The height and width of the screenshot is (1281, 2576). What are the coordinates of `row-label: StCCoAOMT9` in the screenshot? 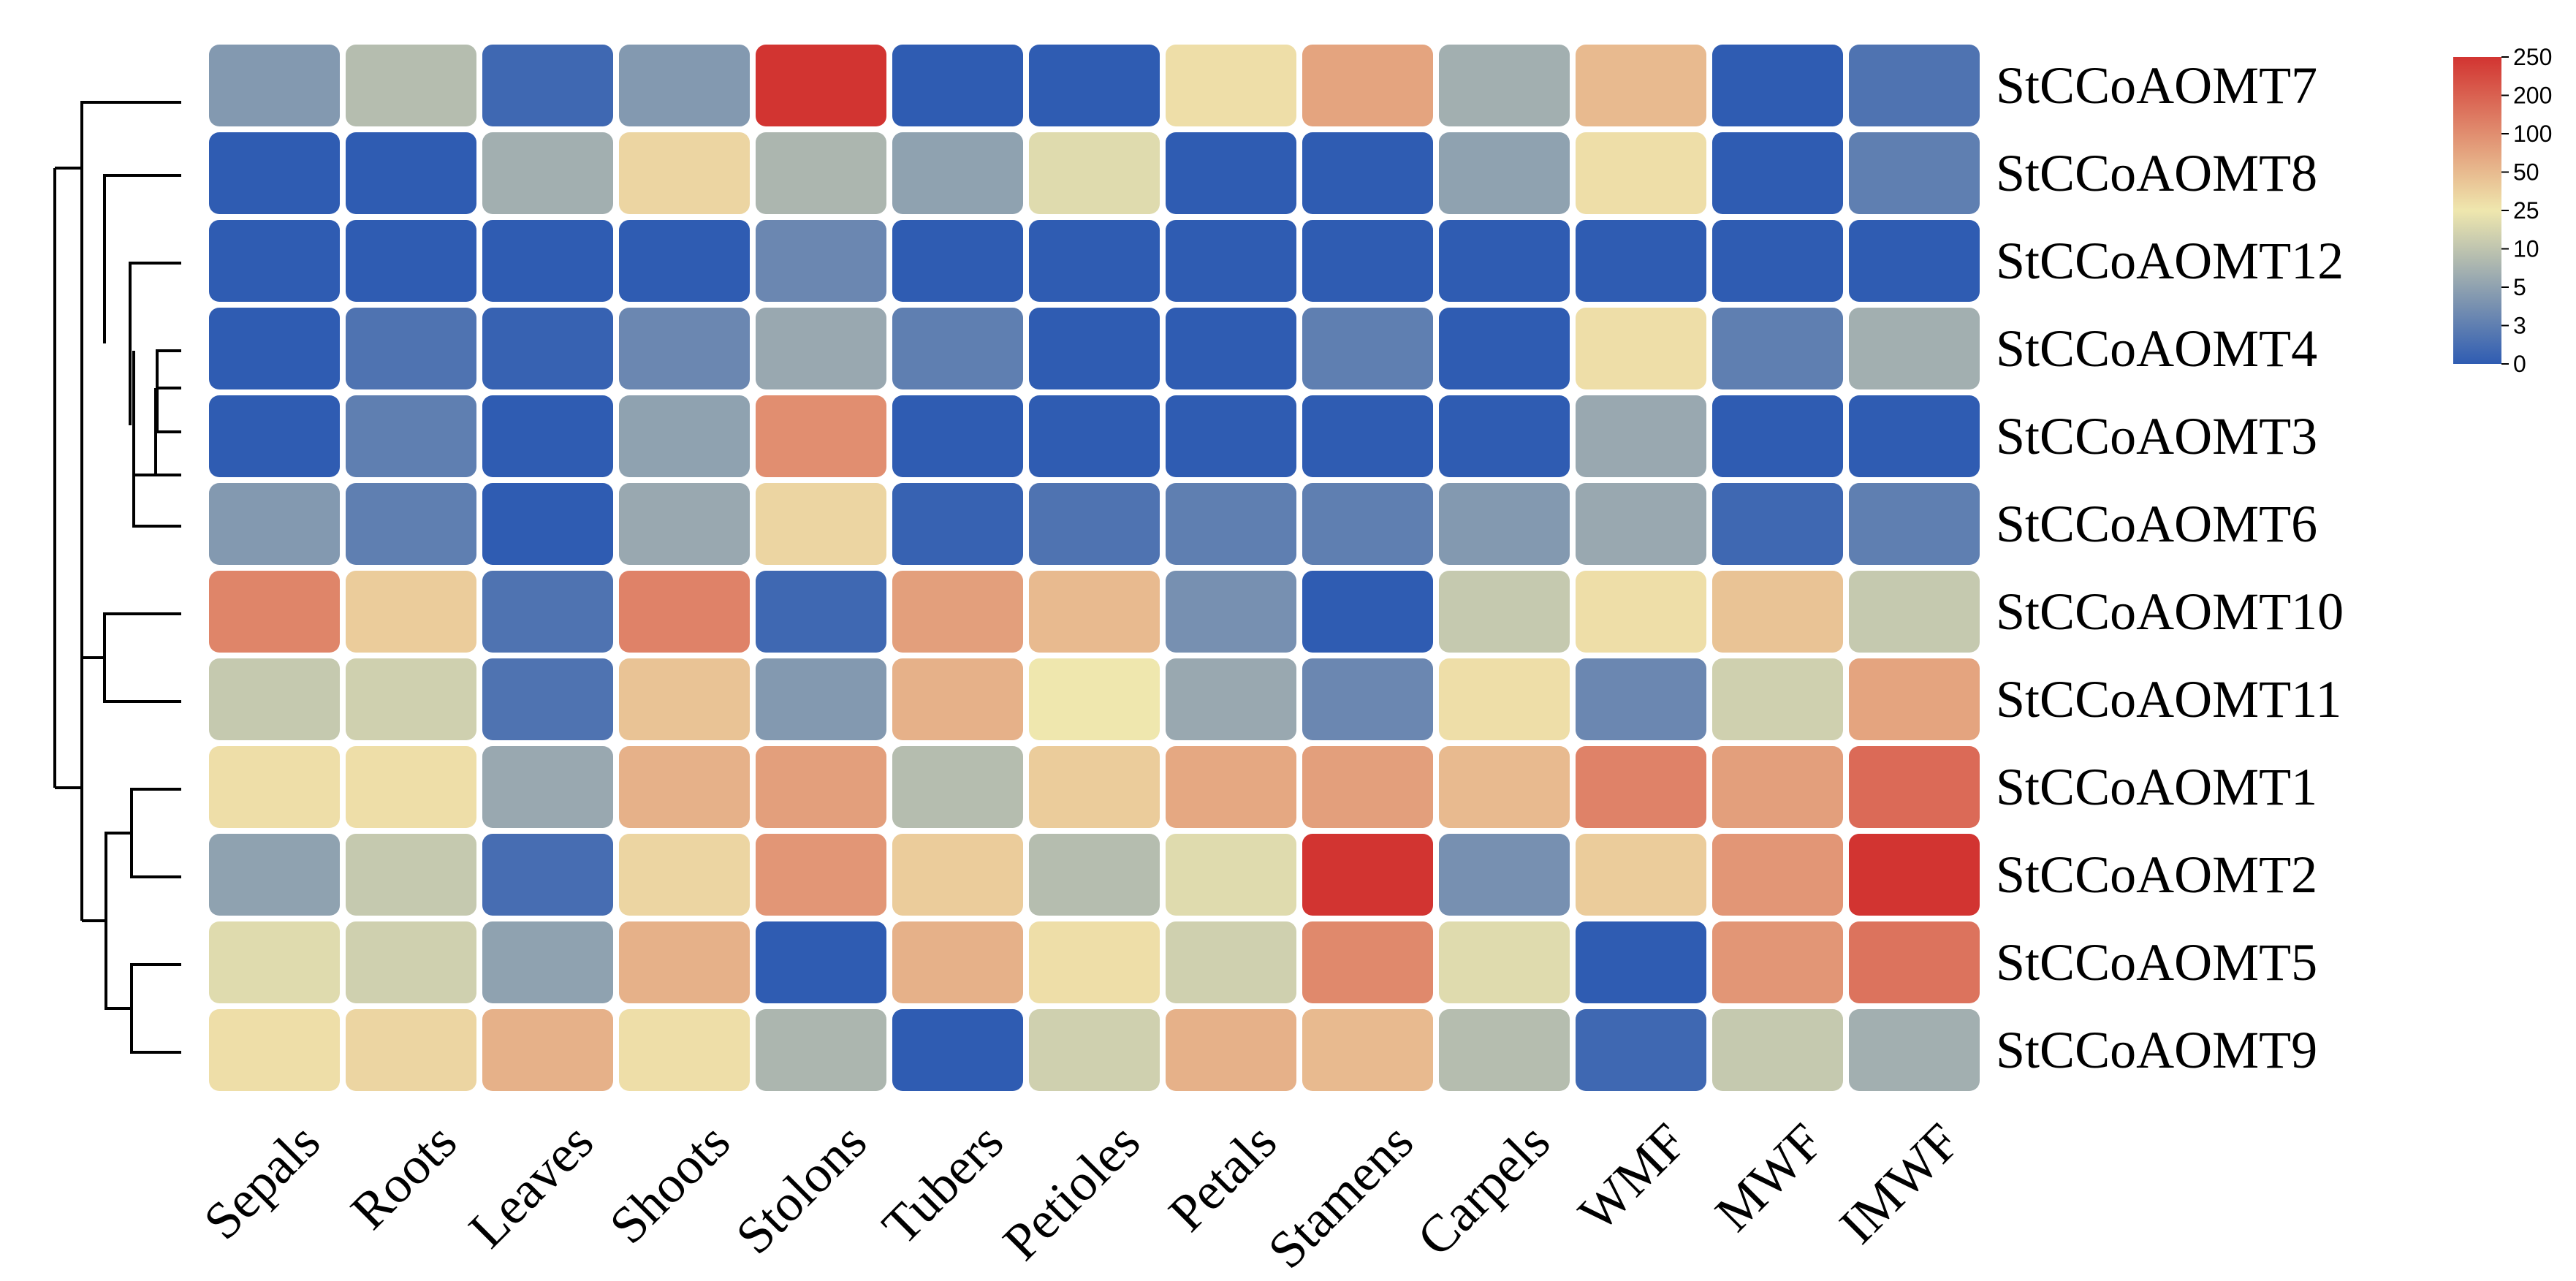 It's located at (2156, 1050).